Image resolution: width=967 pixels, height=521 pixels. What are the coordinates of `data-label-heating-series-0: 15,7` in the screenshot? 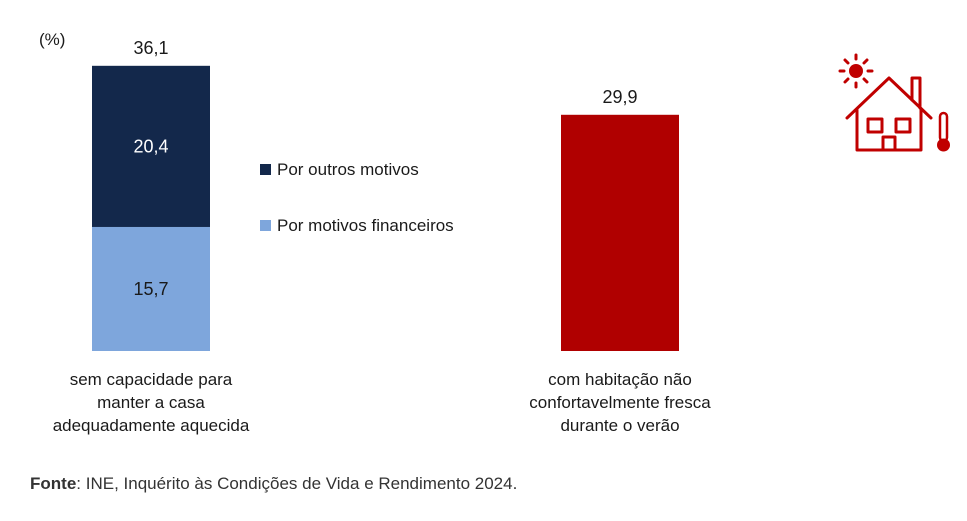 It's located at (150, 289).